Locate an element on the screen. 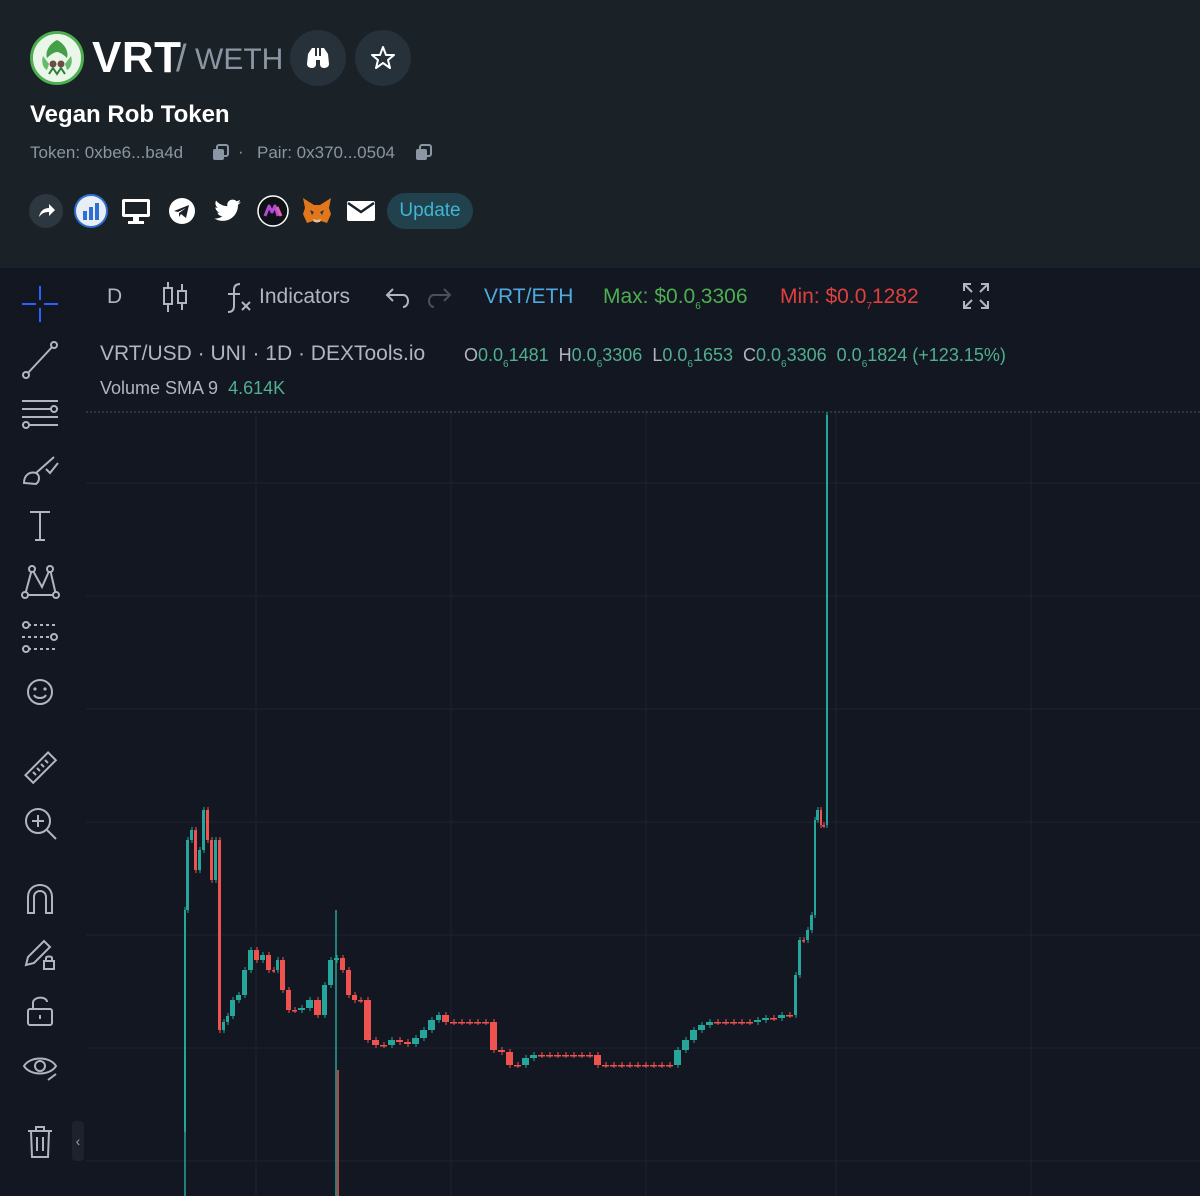 Image resolution: width=1200 pixels, height=1196 pixels. lock-tool is located at coordinates (40, 1011).